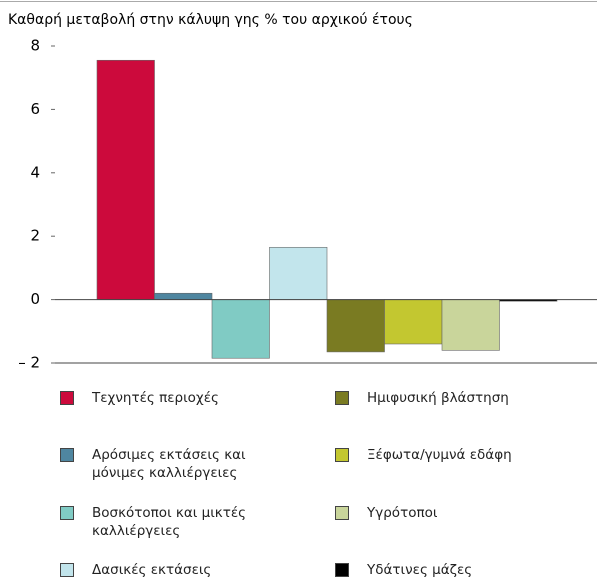 The width and height of the screenshot is (597, 579). I want to click on legend-item: Ημιφυσική βλάστηση, so click(451, 398).